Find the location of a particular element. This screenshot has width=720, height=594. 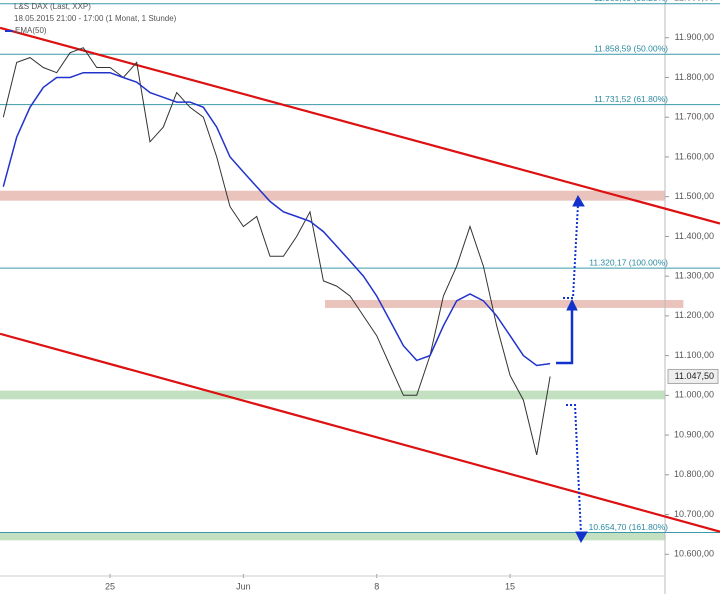

y-tick-label: 10.800,00 is located at coordinates (694, 474).